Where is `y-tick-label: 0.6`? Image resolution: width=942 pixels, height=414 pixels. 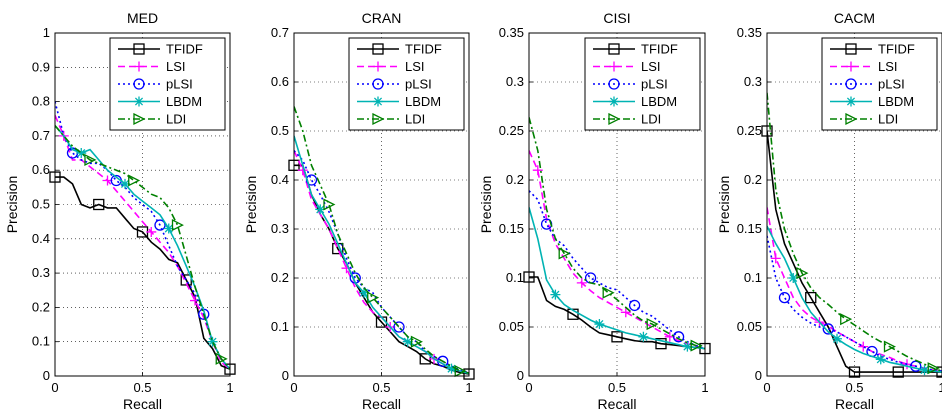
y-tick-label: 0.6 is located at coordinates (280, 81).